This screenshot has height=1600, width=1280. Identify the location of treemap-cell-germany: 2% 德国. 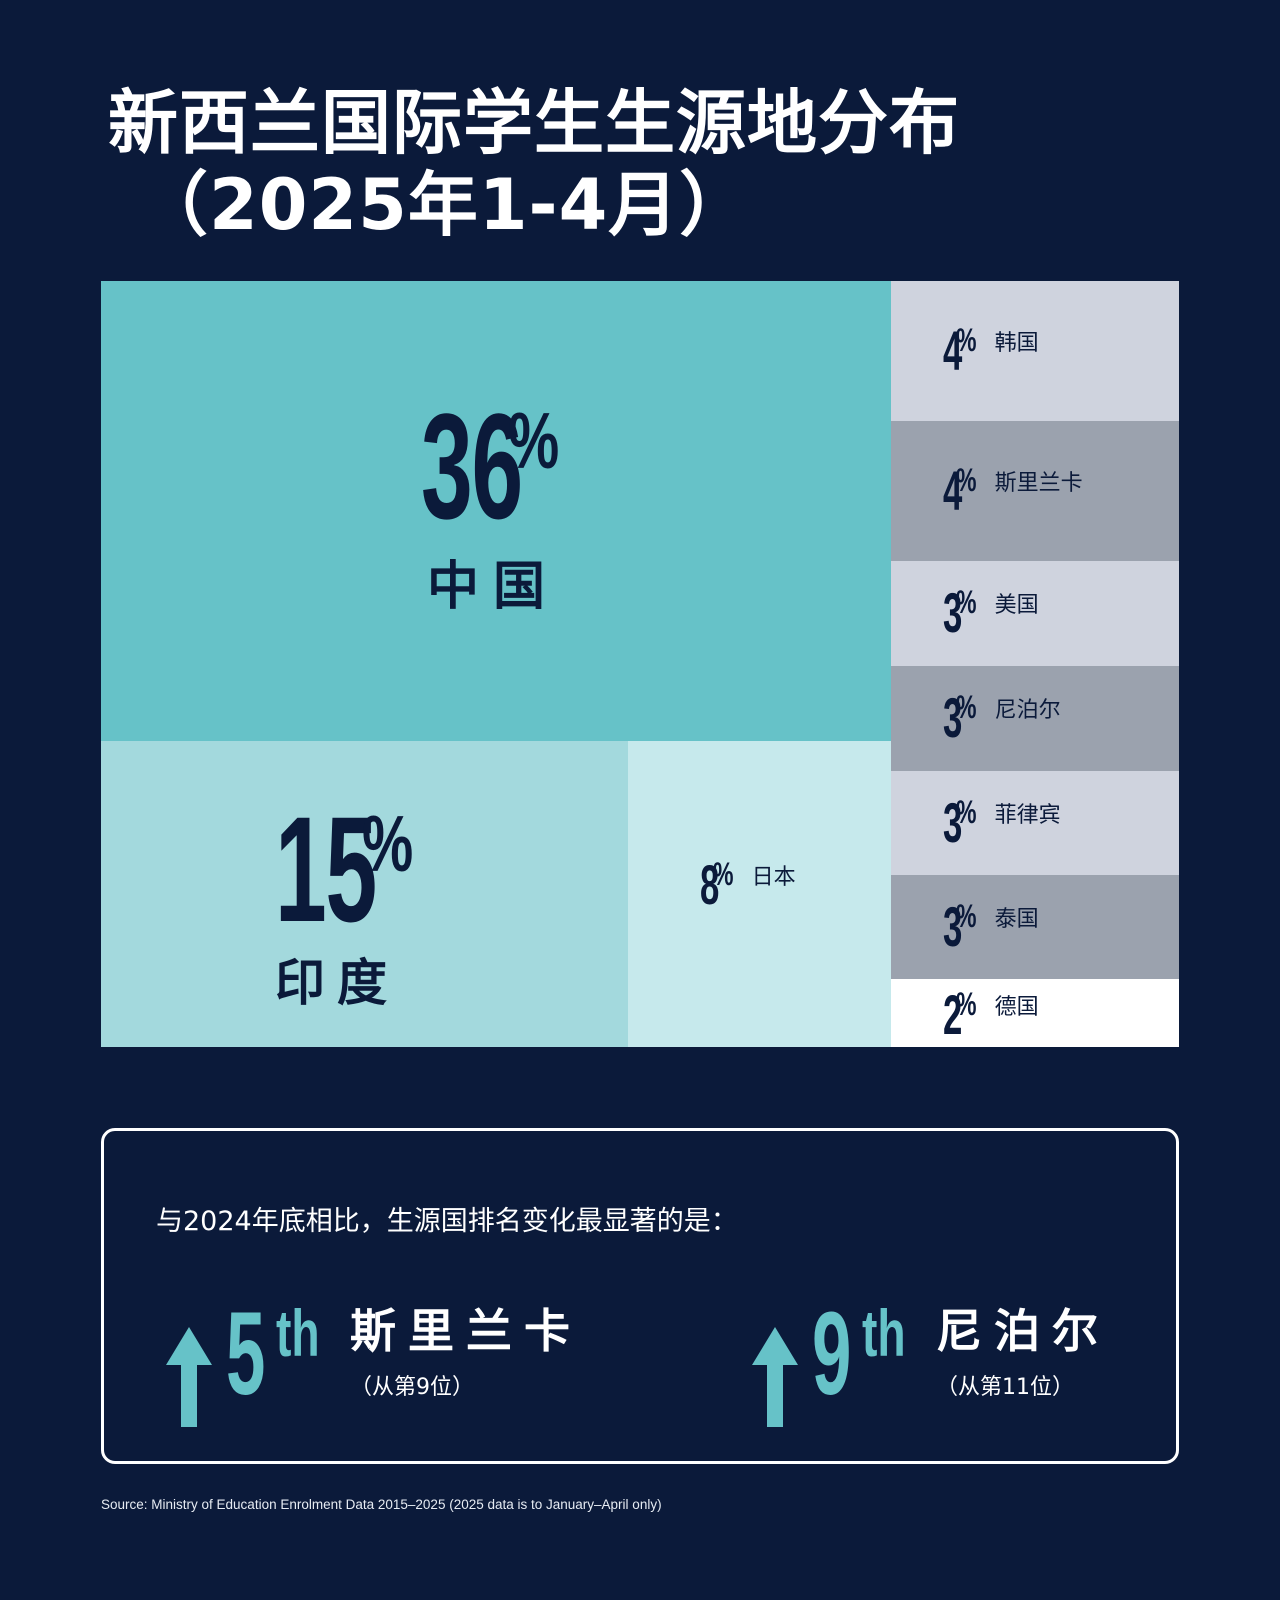
(1035, 1013).